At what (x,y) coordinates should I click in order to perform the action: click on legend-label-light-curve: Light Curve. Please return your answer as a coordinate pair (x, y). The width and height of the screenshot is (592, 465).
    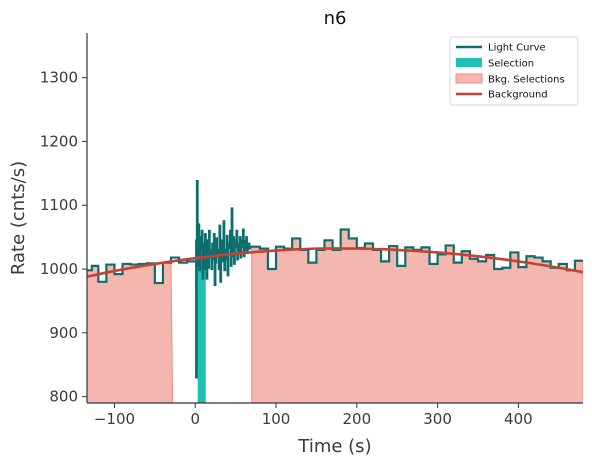
    Looking at the image, I should click on (517, 48).